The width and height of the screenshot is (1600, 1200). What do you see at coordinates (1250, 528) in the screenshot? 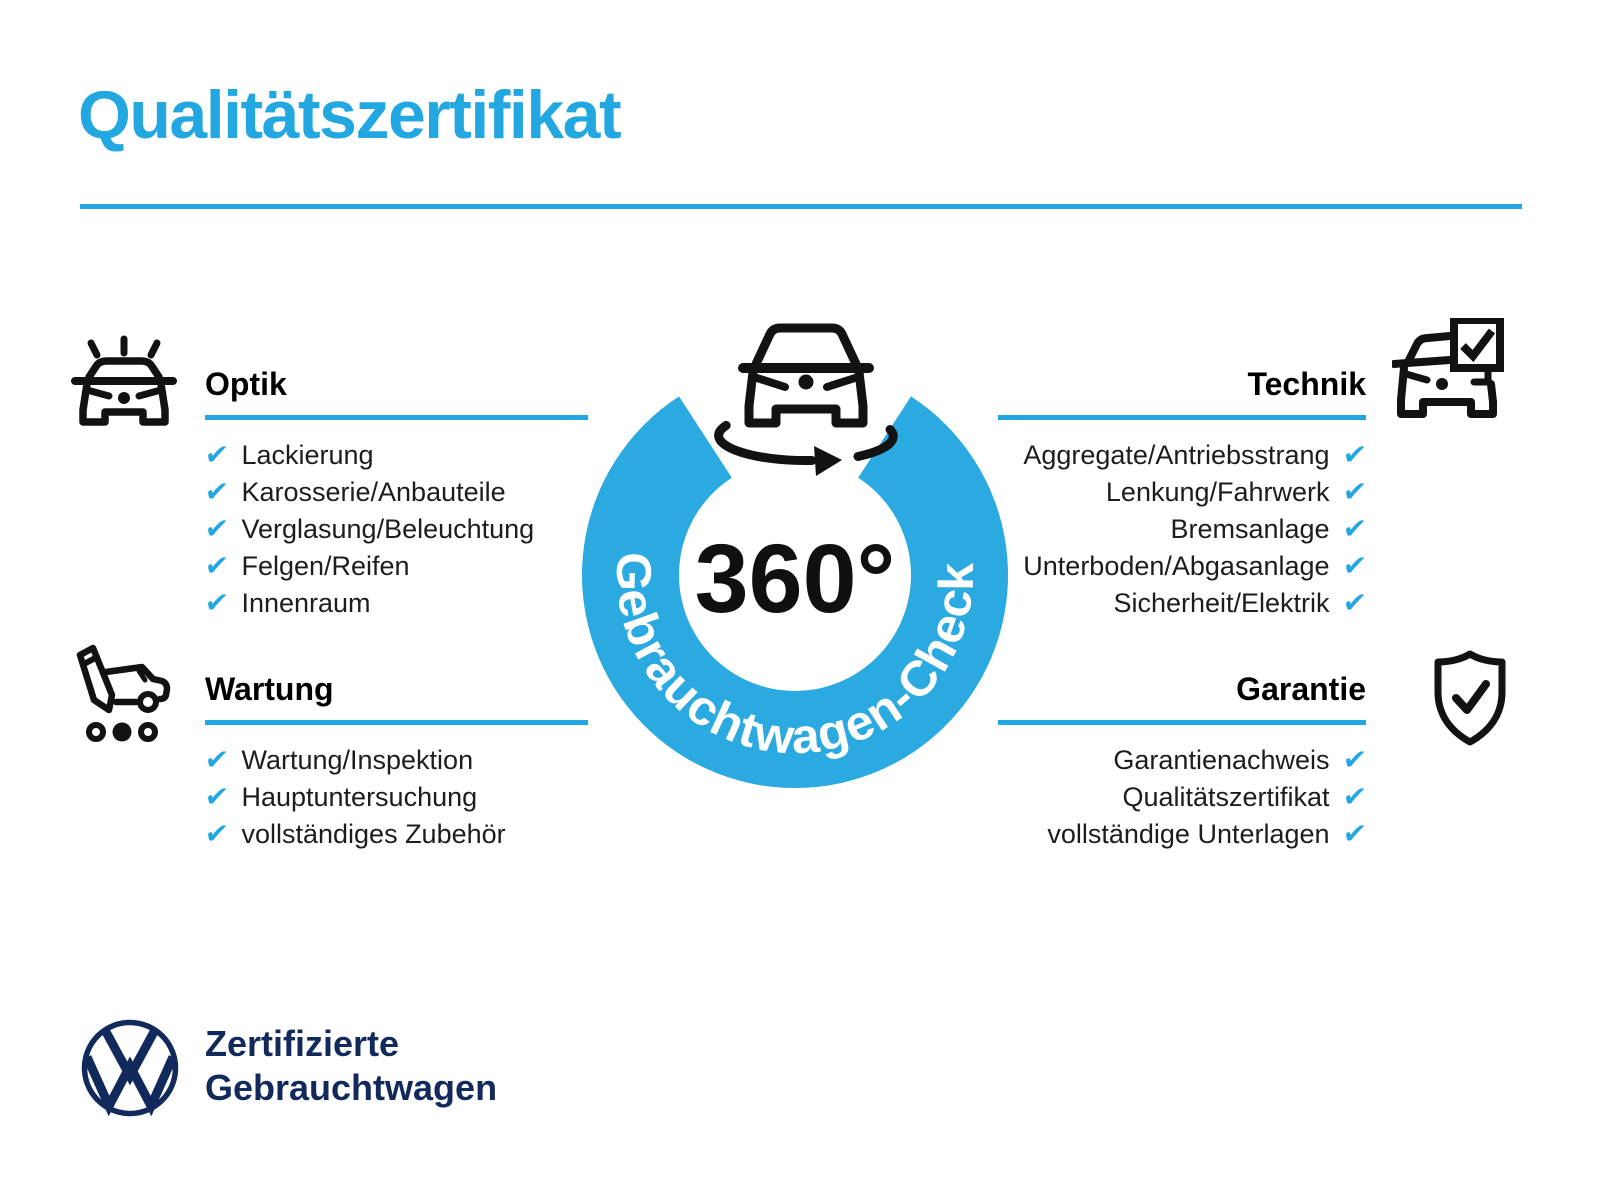
I see `checklist-item-label: Bremsanlage` at bounding box center [1250, 528].